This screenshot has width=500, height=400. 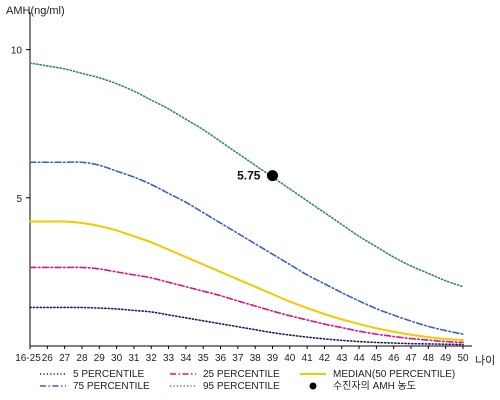 I want to click on legend-label: MEDIAN(50 PERCENTILE), so click(x=394, y=374).